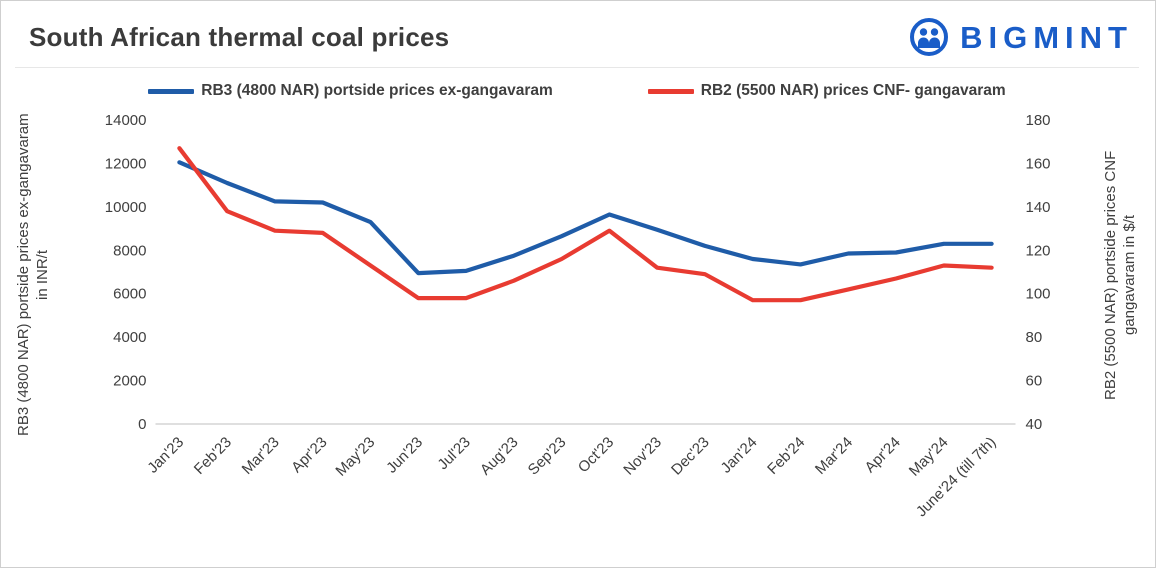 The height and width of the screenshot is (568, 1156). What do you see at coordinates (142, 424) in the screenshot?
I see `left-axis-tick-label: 0` at bounding box center [142, 424].